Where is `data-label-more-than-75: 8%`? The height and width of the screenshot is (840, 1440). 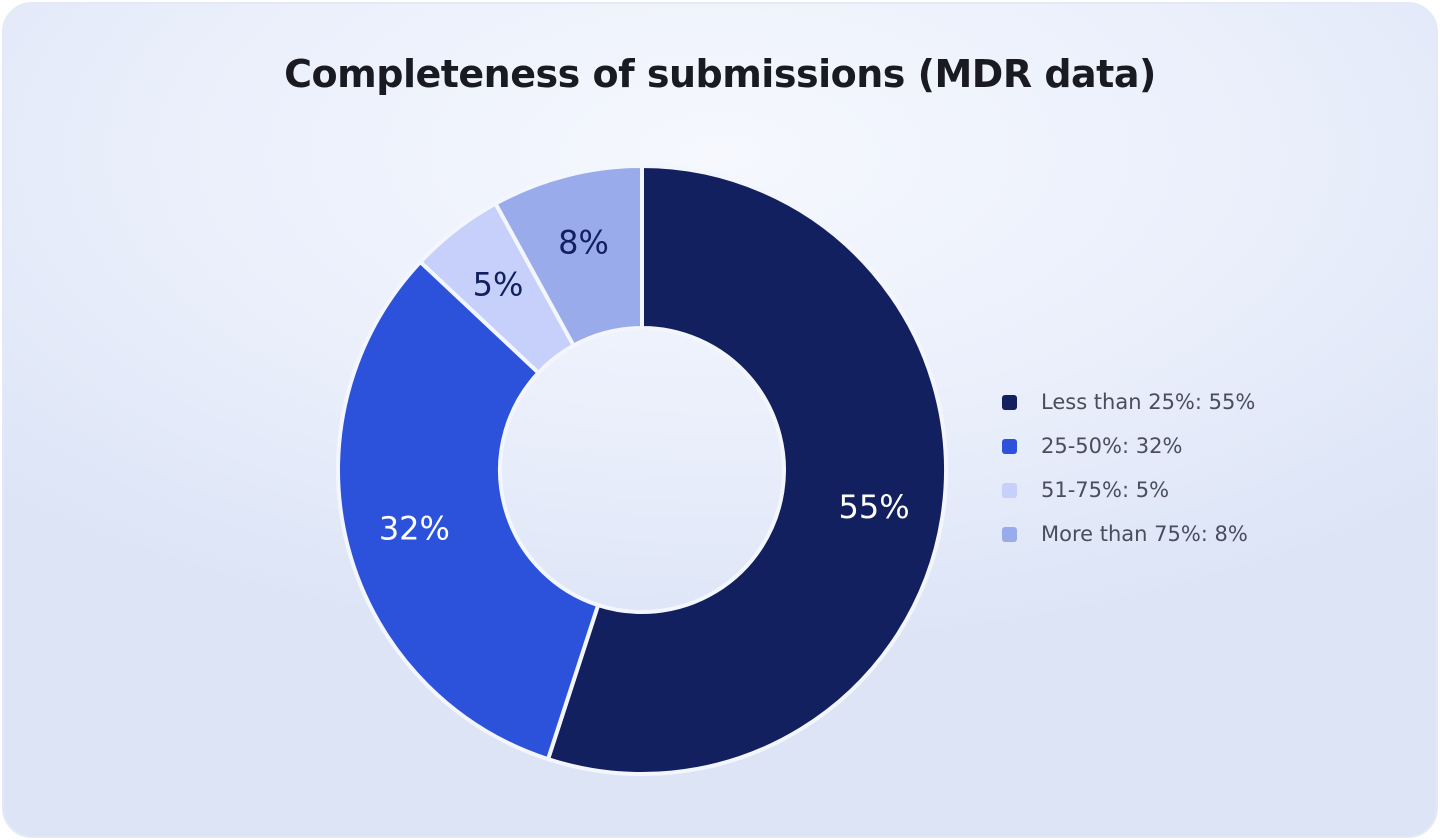
data-label-more-than-75: 8% is located at coordinates (583, 242).